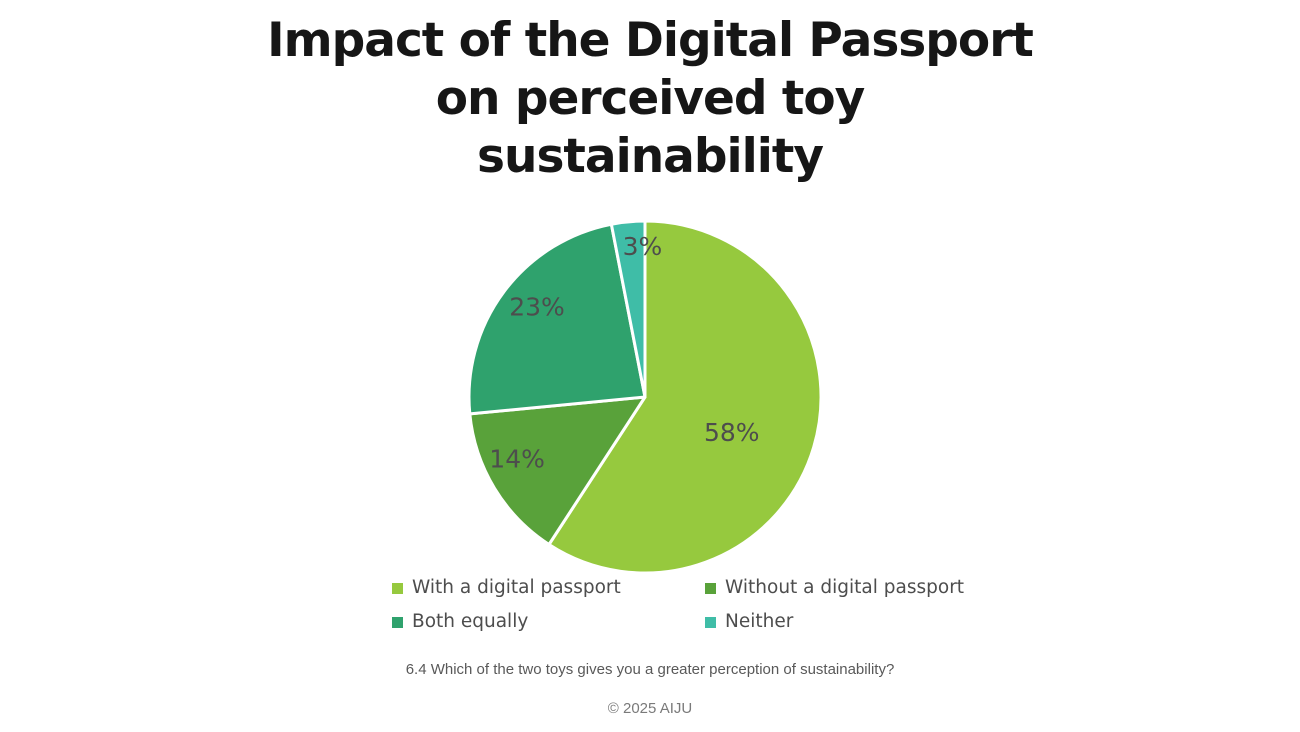 The image size is (1300, 732). What do you see at coordinates (650, 156) in the screenshot?
I see `chart-title-line-3: sustainability` at bounding box center [650, 156].